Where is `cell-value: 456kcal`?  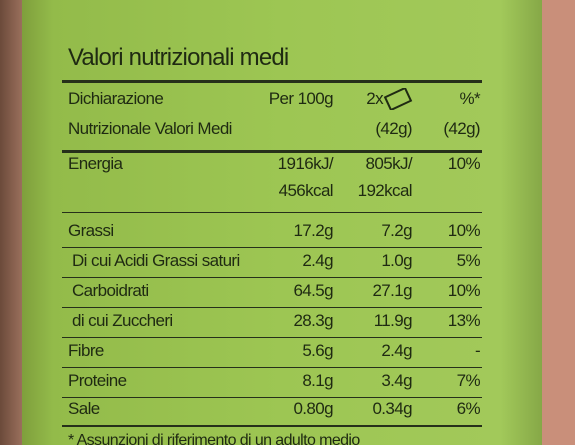 cell-value: 456kcal is located at coordinates (306, 190).